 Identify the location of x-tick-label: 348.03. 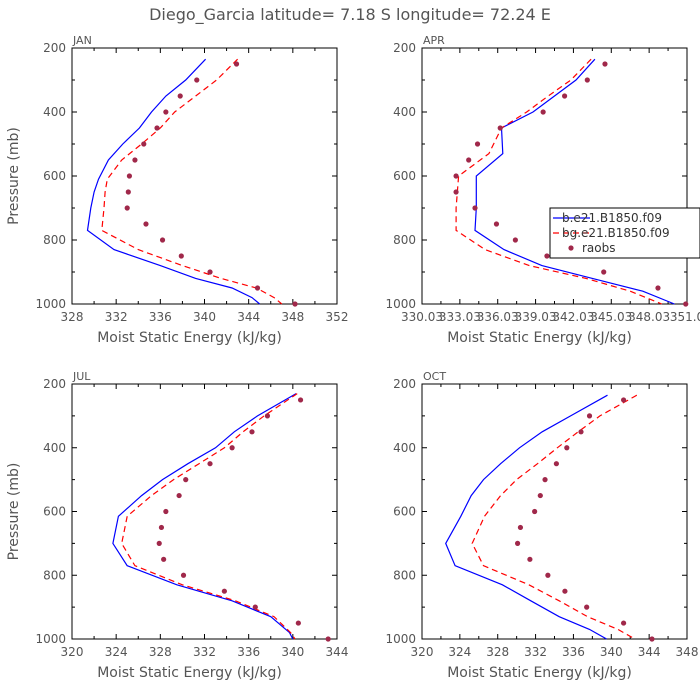
(649, 317).